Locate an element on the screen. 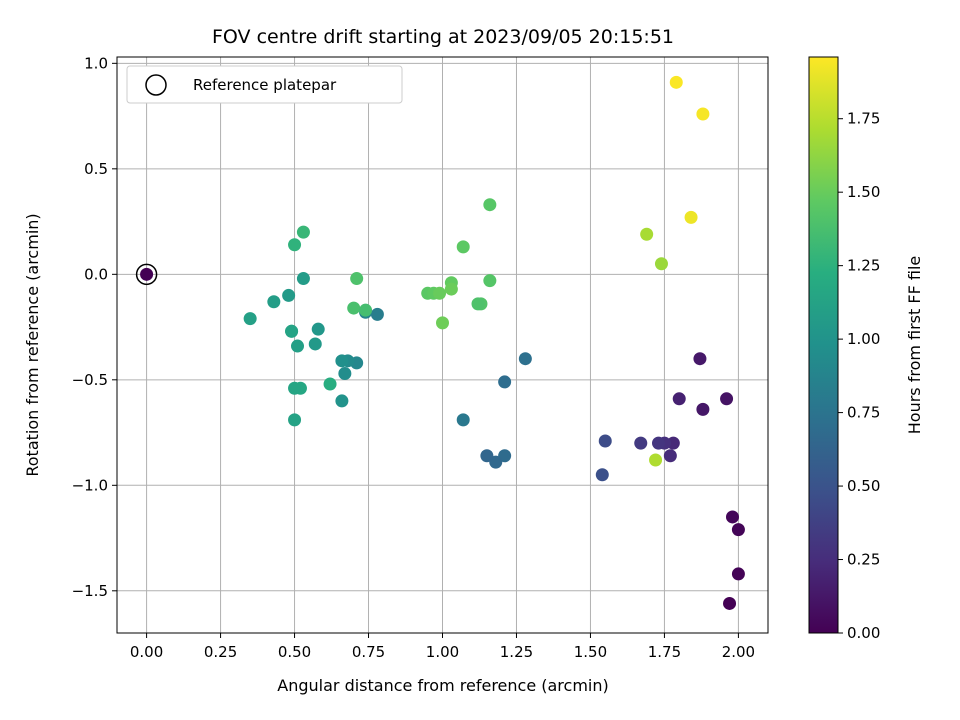 The width and height of the screenshot is (960, 720). y-tick-label: 0.5 is located at coordinates (96, 169).